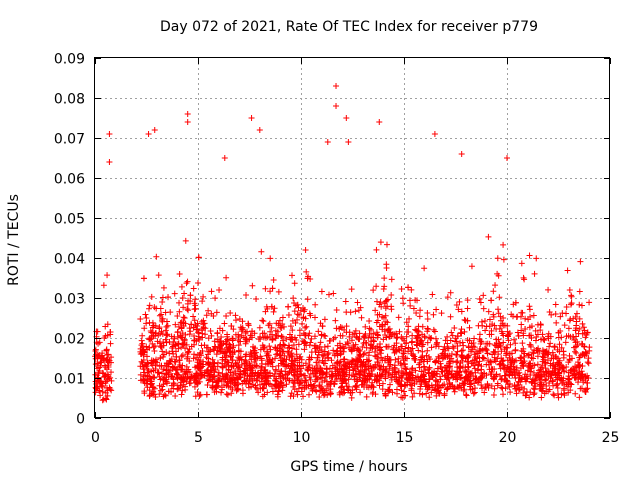 The image size is (640, 480). I want to click on y-axis-label: ROTI / TECUs, so click(14, 240).